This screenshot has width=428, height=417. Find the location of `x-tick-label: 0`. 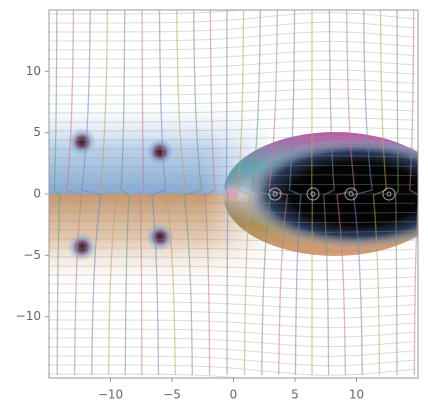

x-tick-label: 0 is located at coordinates (234, 395).